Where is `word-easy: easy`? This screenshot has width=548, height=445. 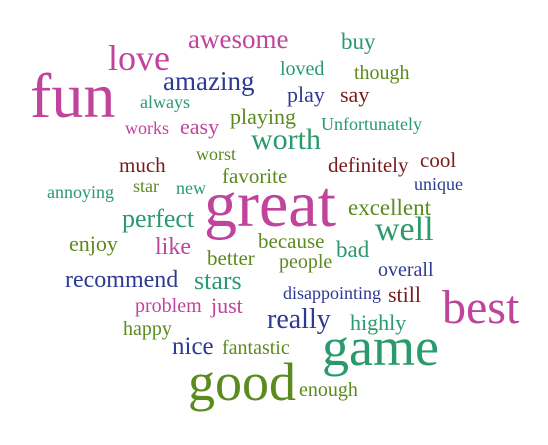
word-easy: easy is located at coordinates (200, 126).